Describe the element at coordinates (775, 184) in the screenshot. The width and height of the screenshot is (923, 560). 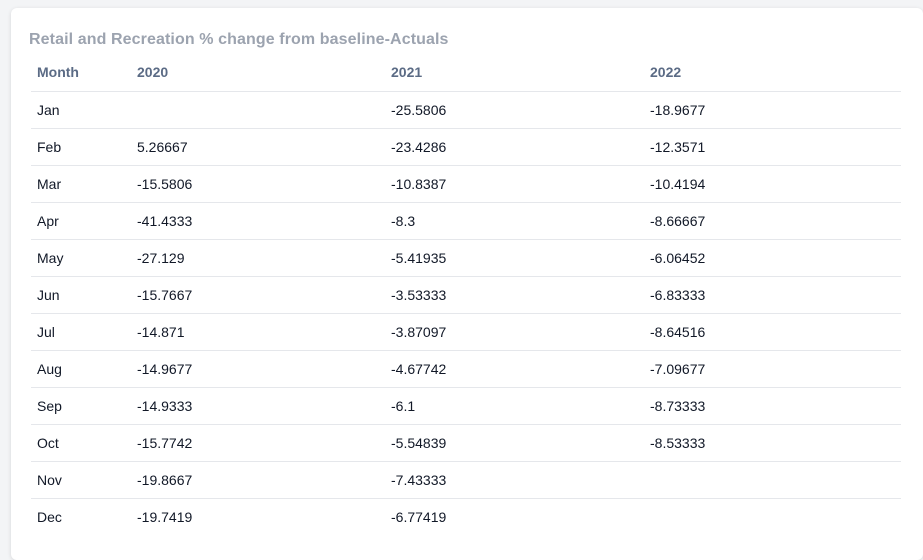
I see `value-2022-cell: -10.4194` at that location.